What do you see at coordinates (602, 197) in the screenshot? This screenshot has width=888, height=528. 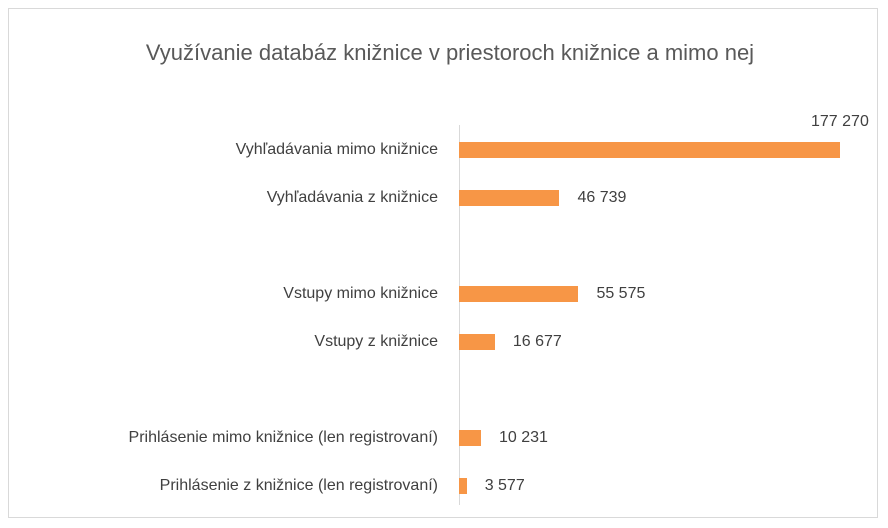 I see `data-label: 46 739` at bounding box center [602, 197].